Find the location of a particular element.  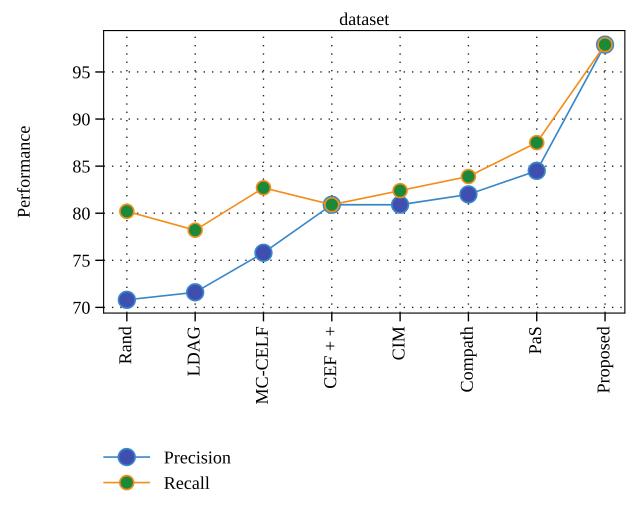

x-tick-label: CEF + + is located at coordinates (330, 357).